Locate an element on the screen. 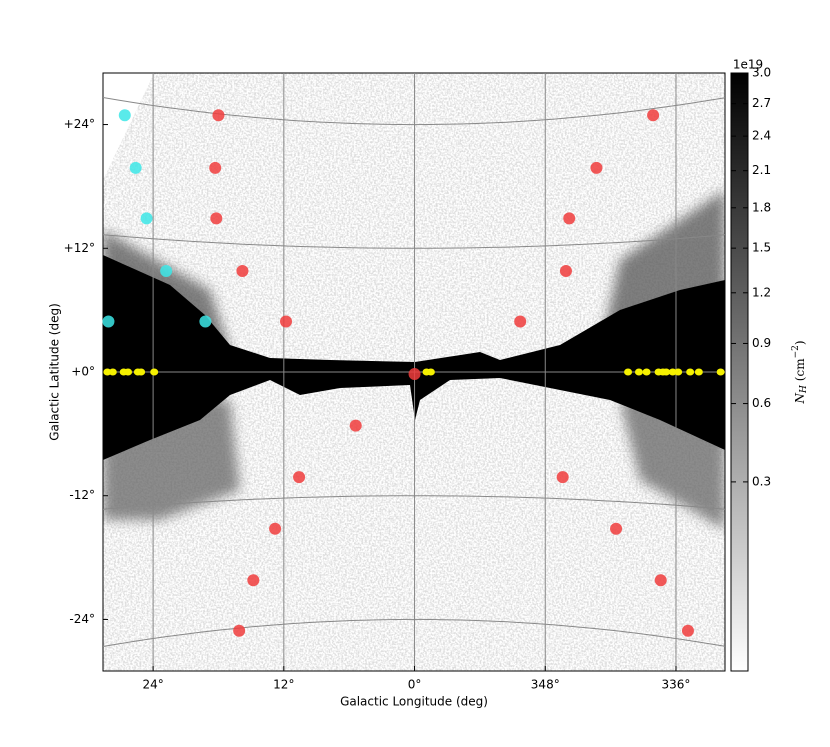 This screenshot has height=747, width=830. colorbar-tick-label: 2.7 is located at coordinates (761, 103).